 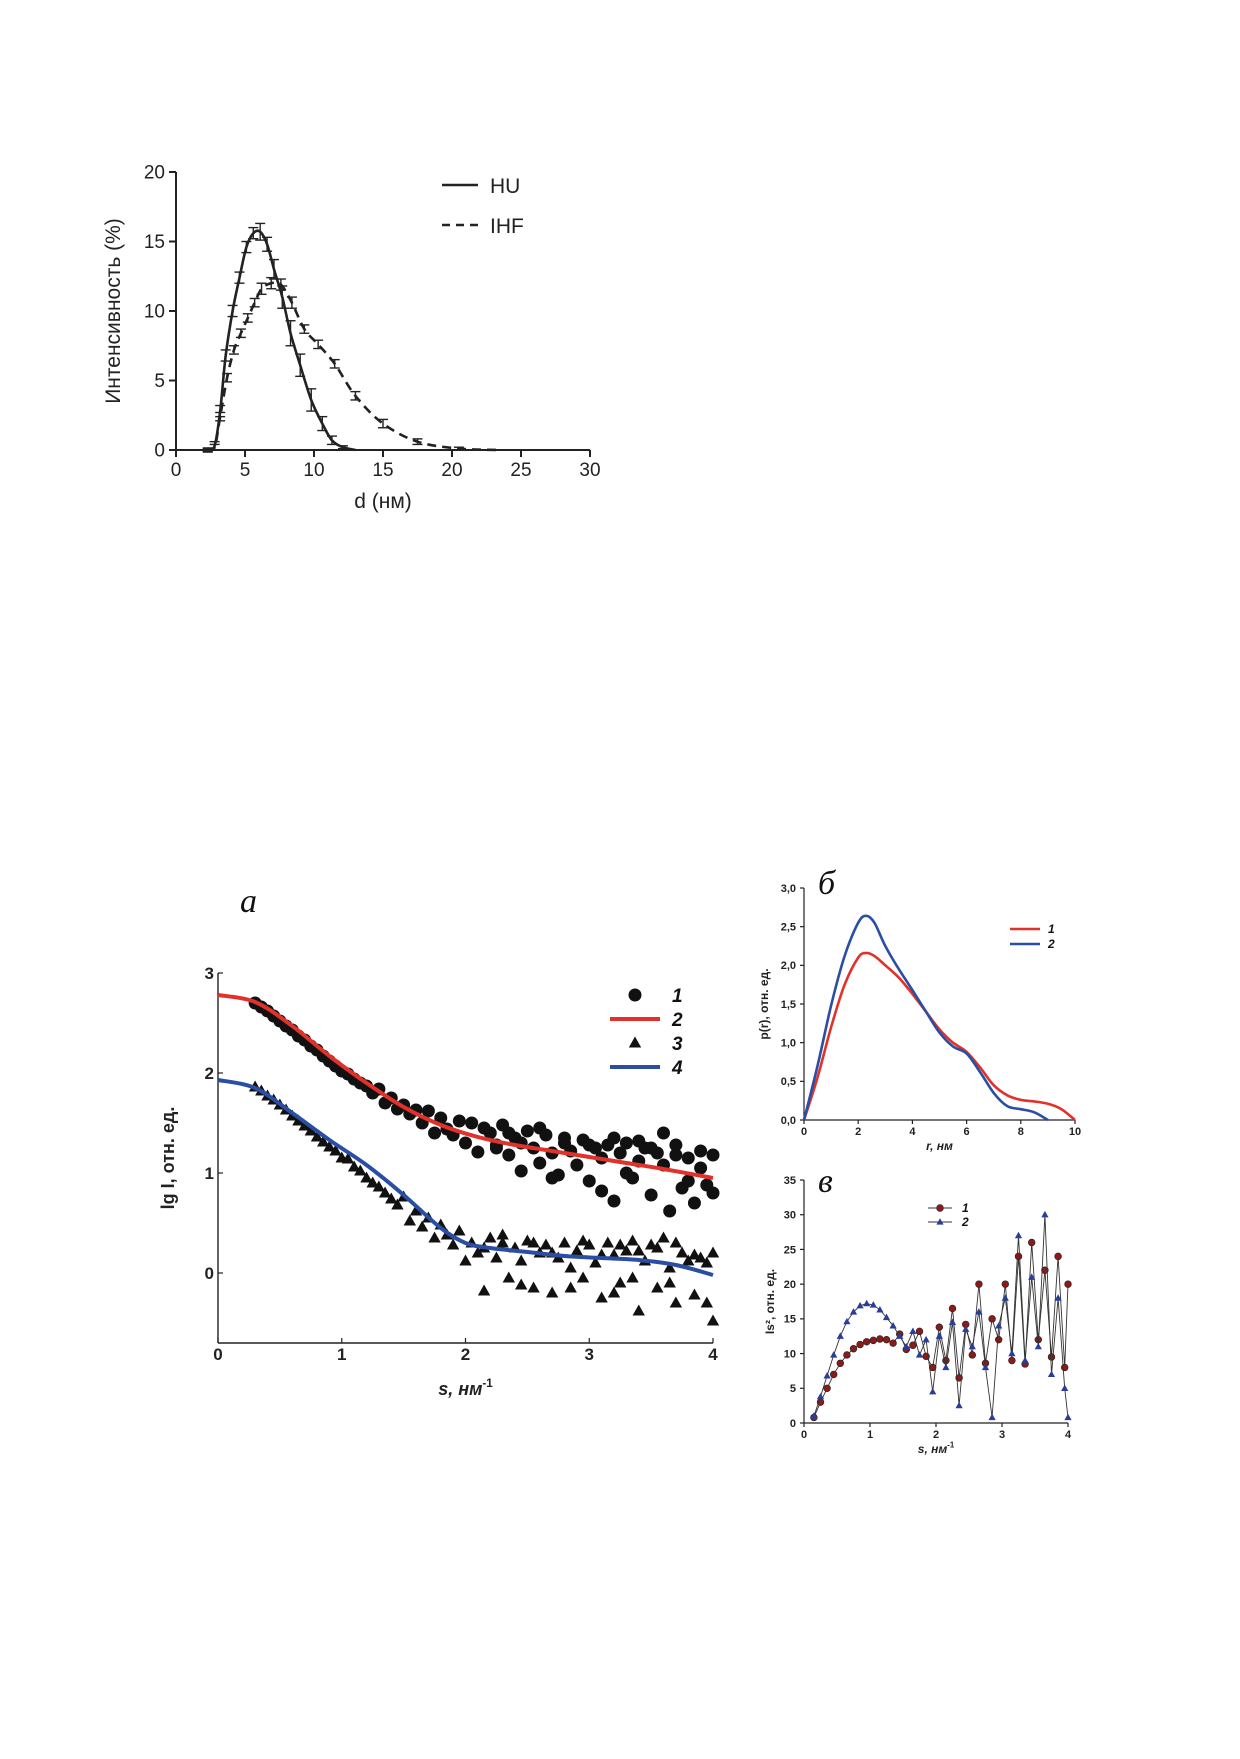 What do you see at coordinates (507, 226) in the screenshot?
I see `legend-label: IHF` at bounding box center [507, 226].